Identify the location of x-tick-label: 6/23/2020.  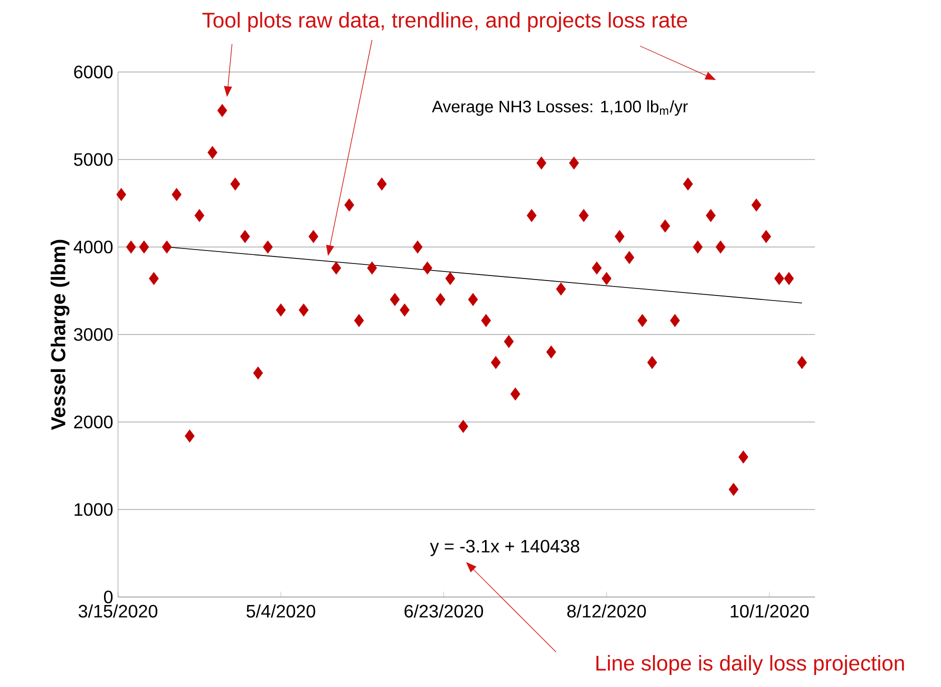
(444, 611).